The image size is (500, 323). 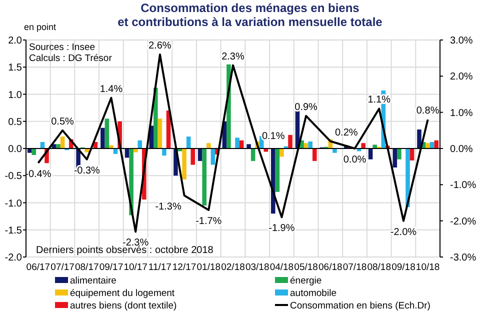 What do you see at coordinates (354, 160) in the screenshot?
I see `data-label: 0.0%` at bounding box center [354, 160].